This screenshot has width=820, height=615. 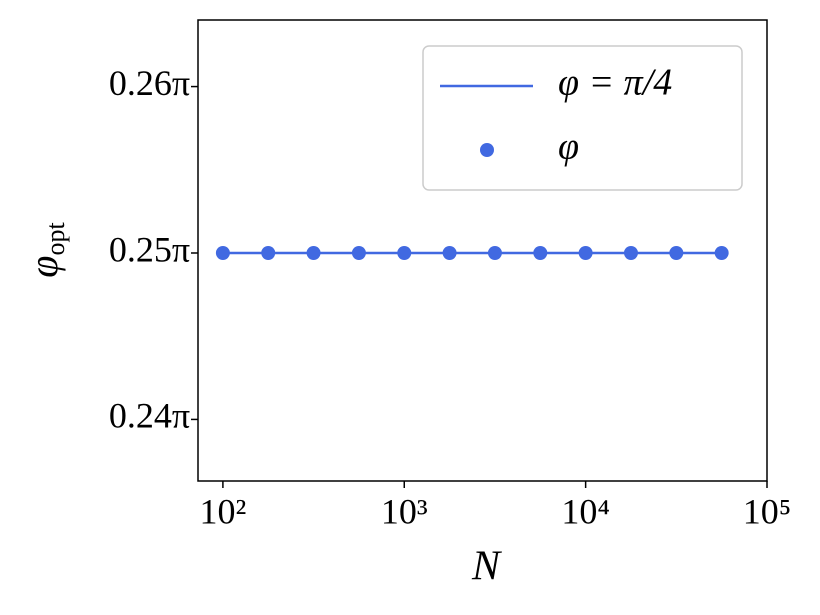 What do you see at coordinates (149, 416) in the screenshot?
I see `y-tick-label: 0.24π` at bounding box center [149, 416].